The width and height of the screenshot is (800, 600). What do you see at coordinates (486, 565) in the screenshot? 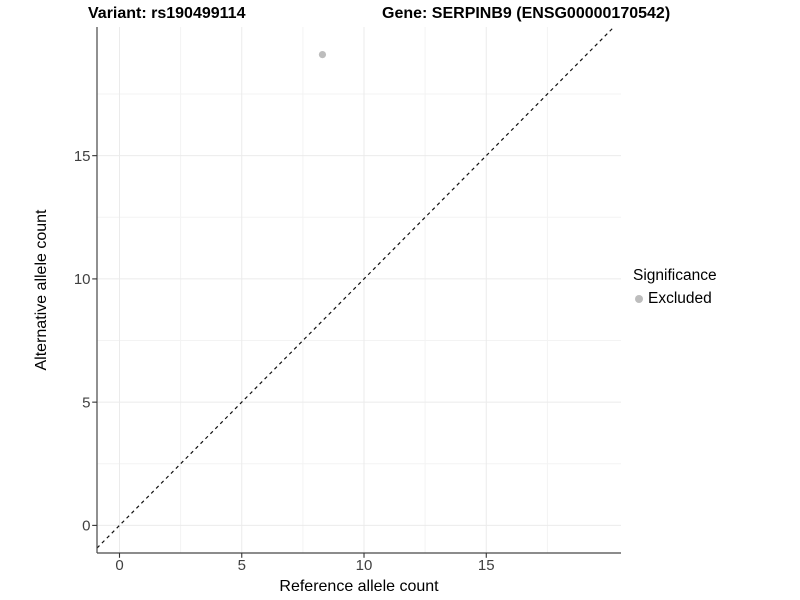
I see `x-tick-label: 15` at bounding box center [486, 565].